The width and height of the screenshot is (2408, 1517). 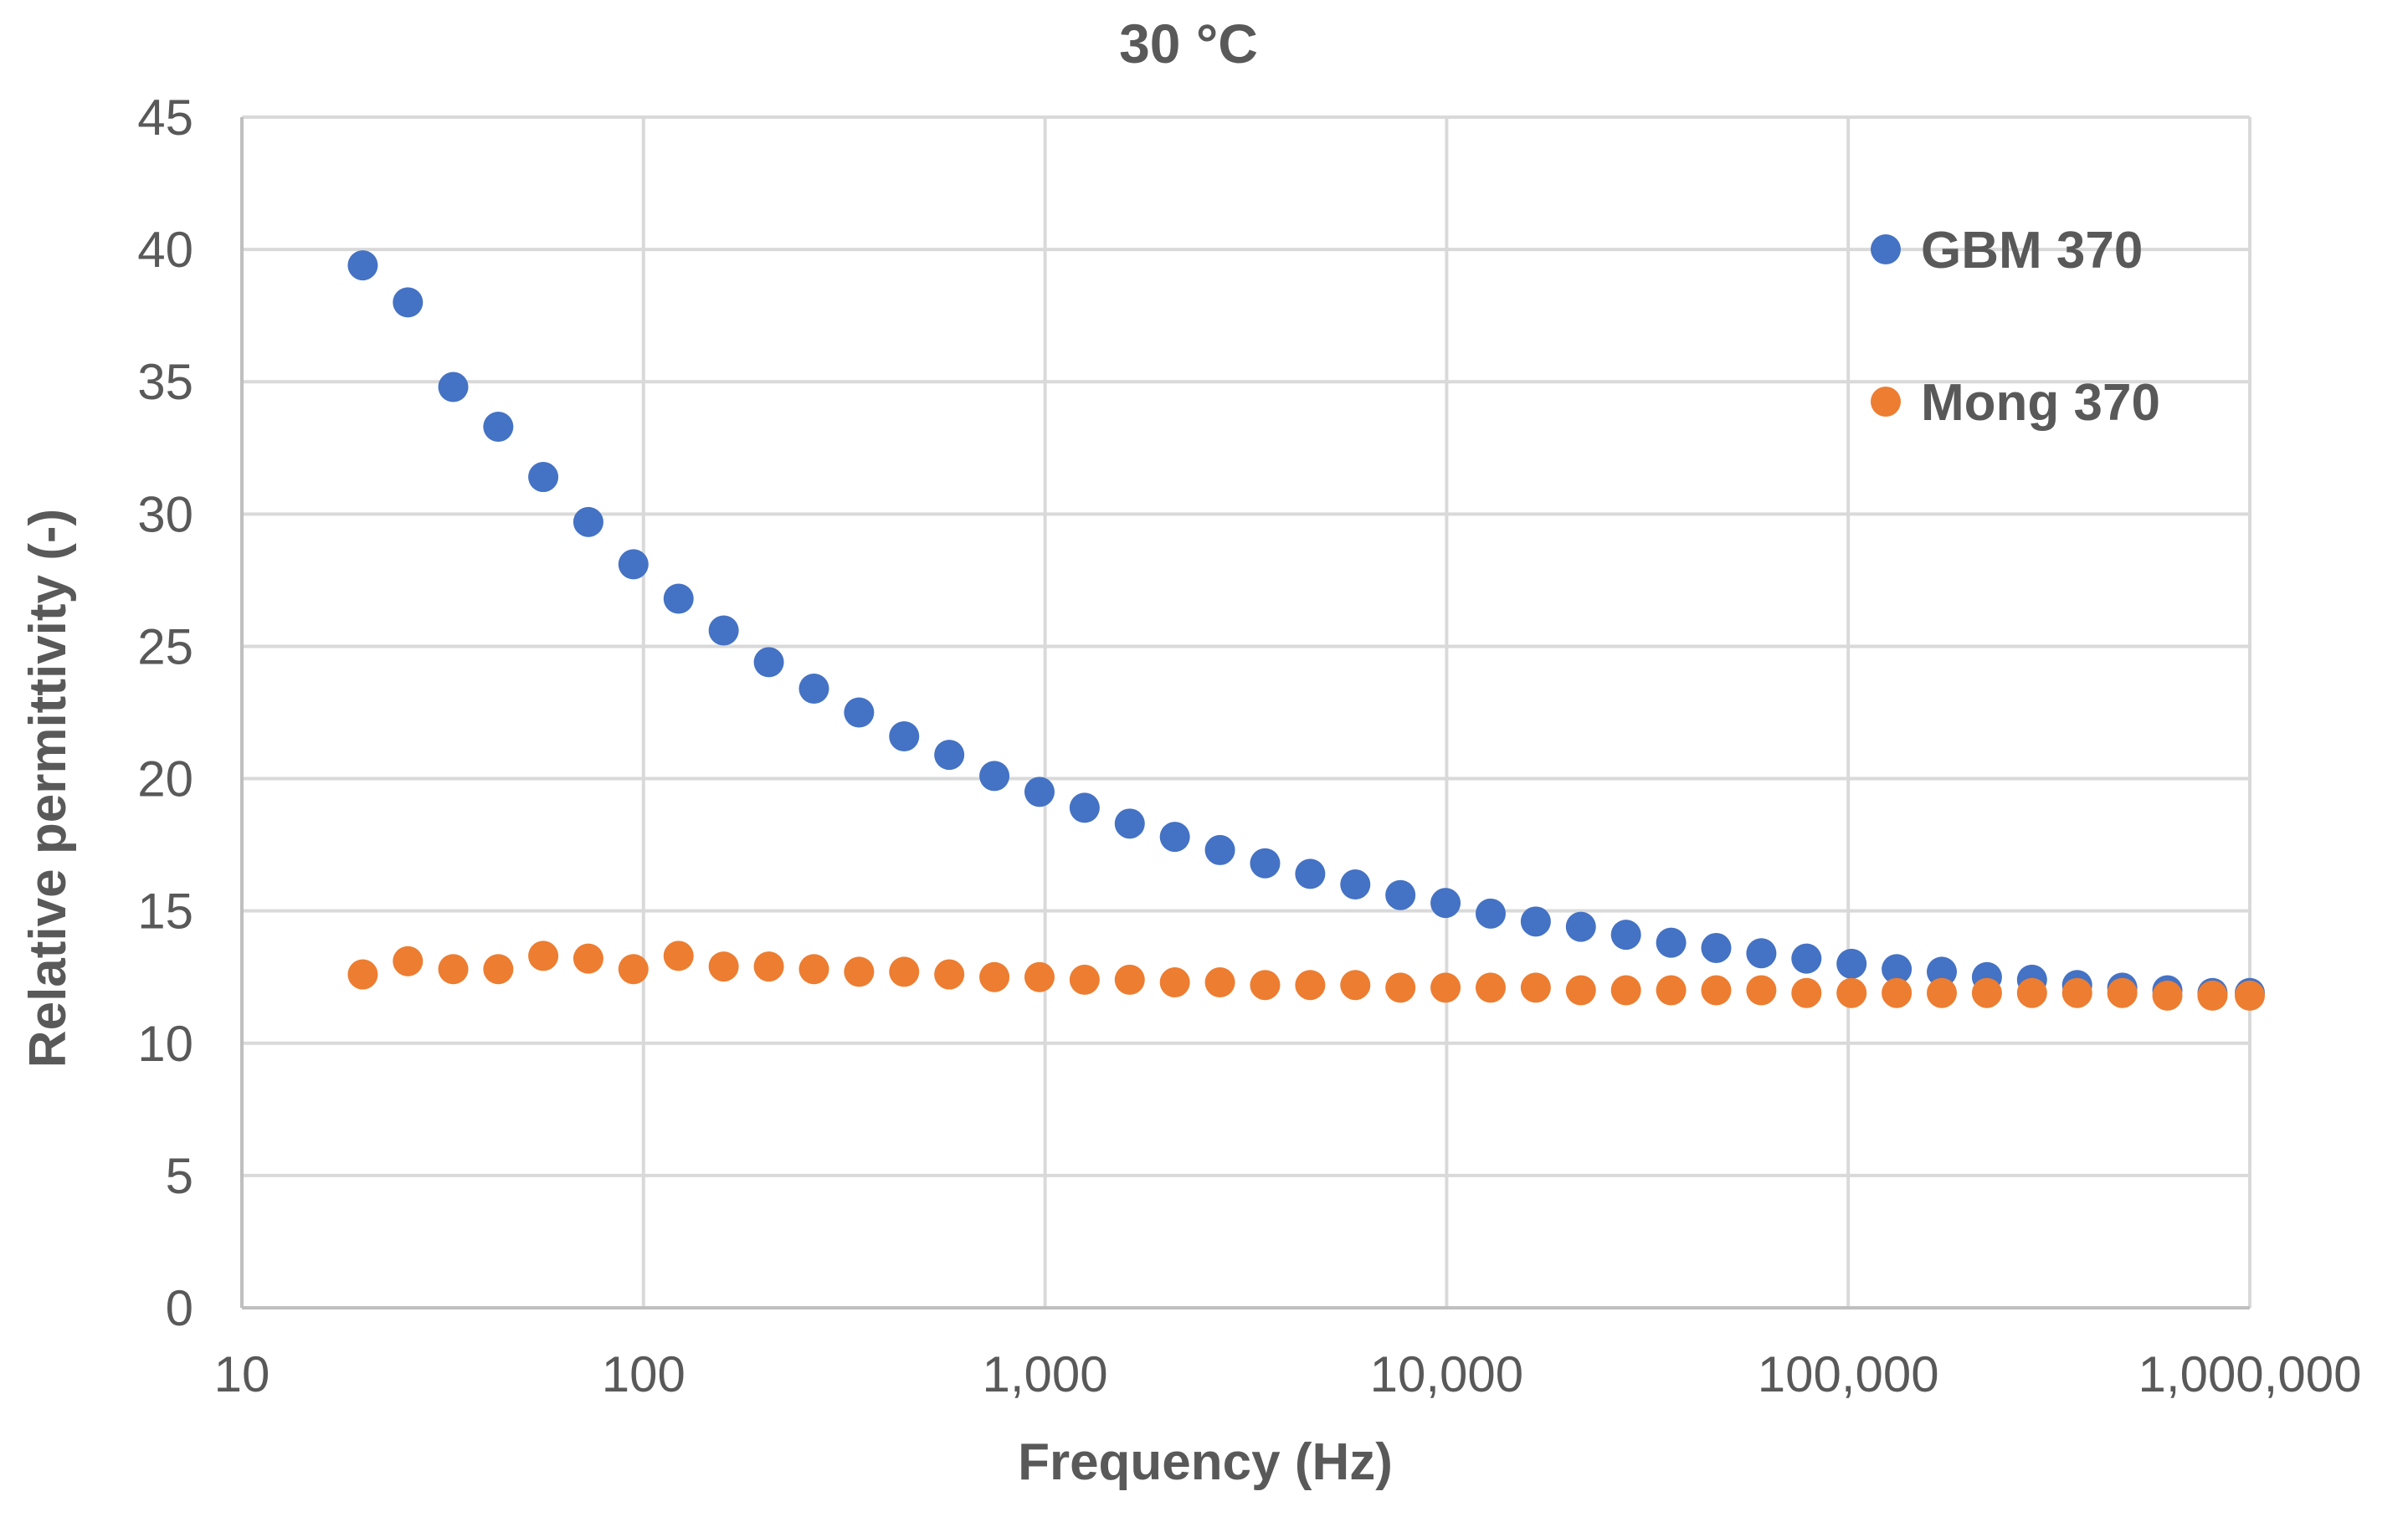 What do you see at coordinates (48, 788) in the screenshot?
I see `y-axis-title: Relative permittivity (-)` at bounding box center [48, 788].